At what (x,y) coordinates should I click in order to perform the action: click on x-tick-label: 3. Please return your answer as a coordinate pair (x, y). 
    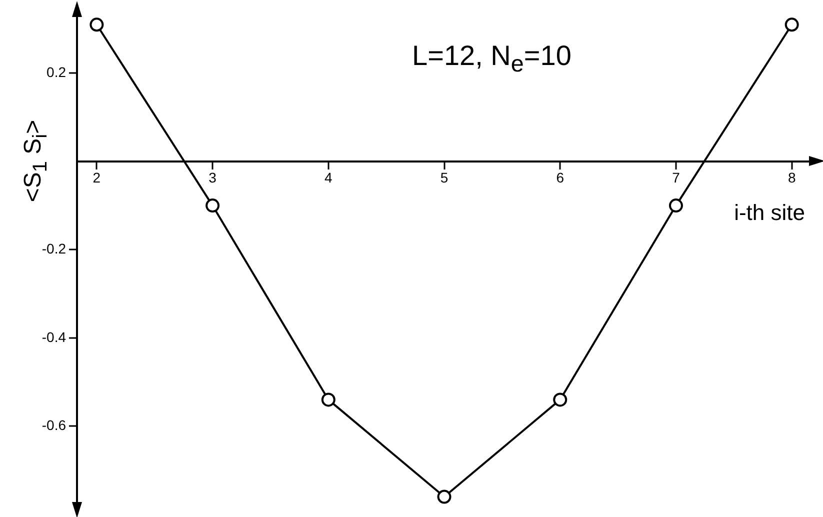
    Looking at the image, I should click on (212, 178).